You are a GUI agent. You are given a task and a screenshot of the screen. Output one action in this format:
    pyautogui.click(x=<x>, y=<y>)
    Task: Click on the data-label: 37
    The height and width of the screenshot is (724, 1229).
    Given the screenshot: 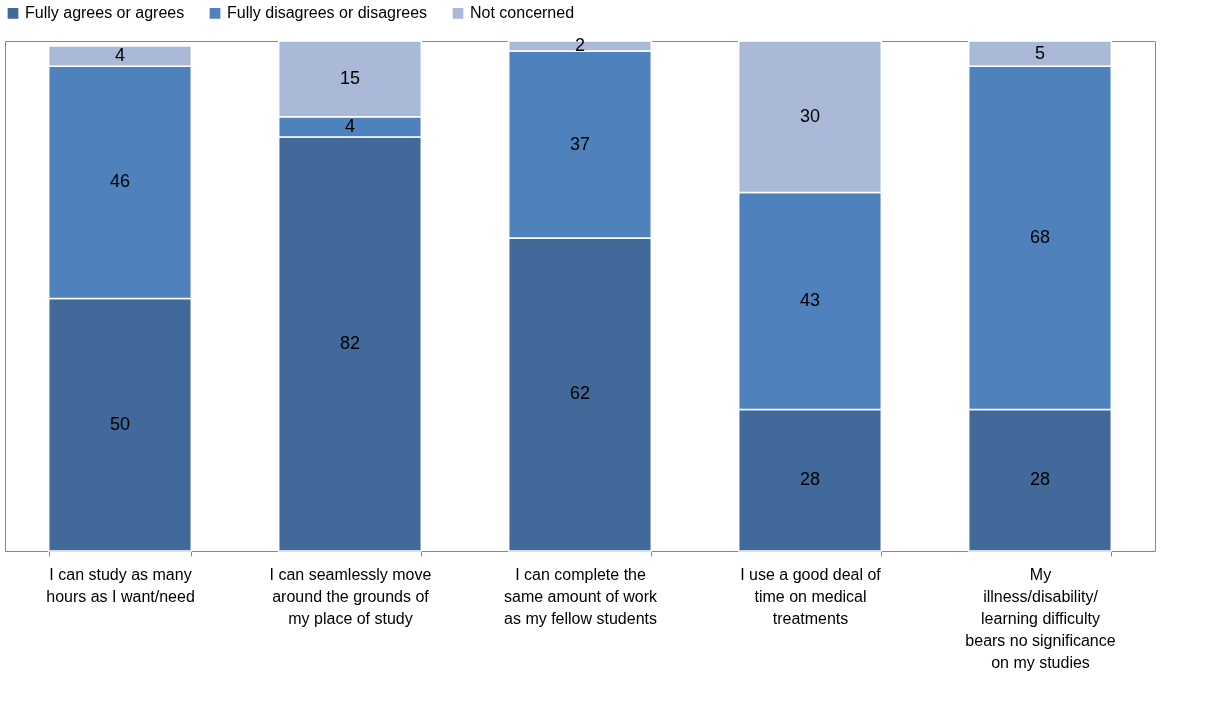 What is the action you would take?
    pyautogui.click(x=580, y=143)
    